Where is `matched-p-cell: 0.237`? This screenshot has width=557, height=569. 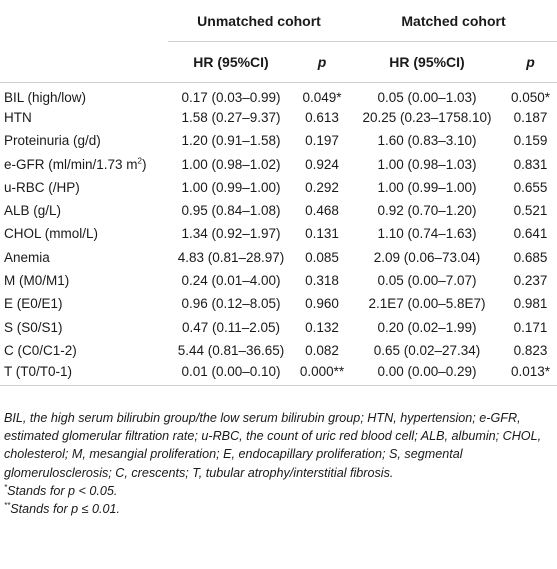
matched-p-cell: 0.237 is located at coordinates (530, 281).